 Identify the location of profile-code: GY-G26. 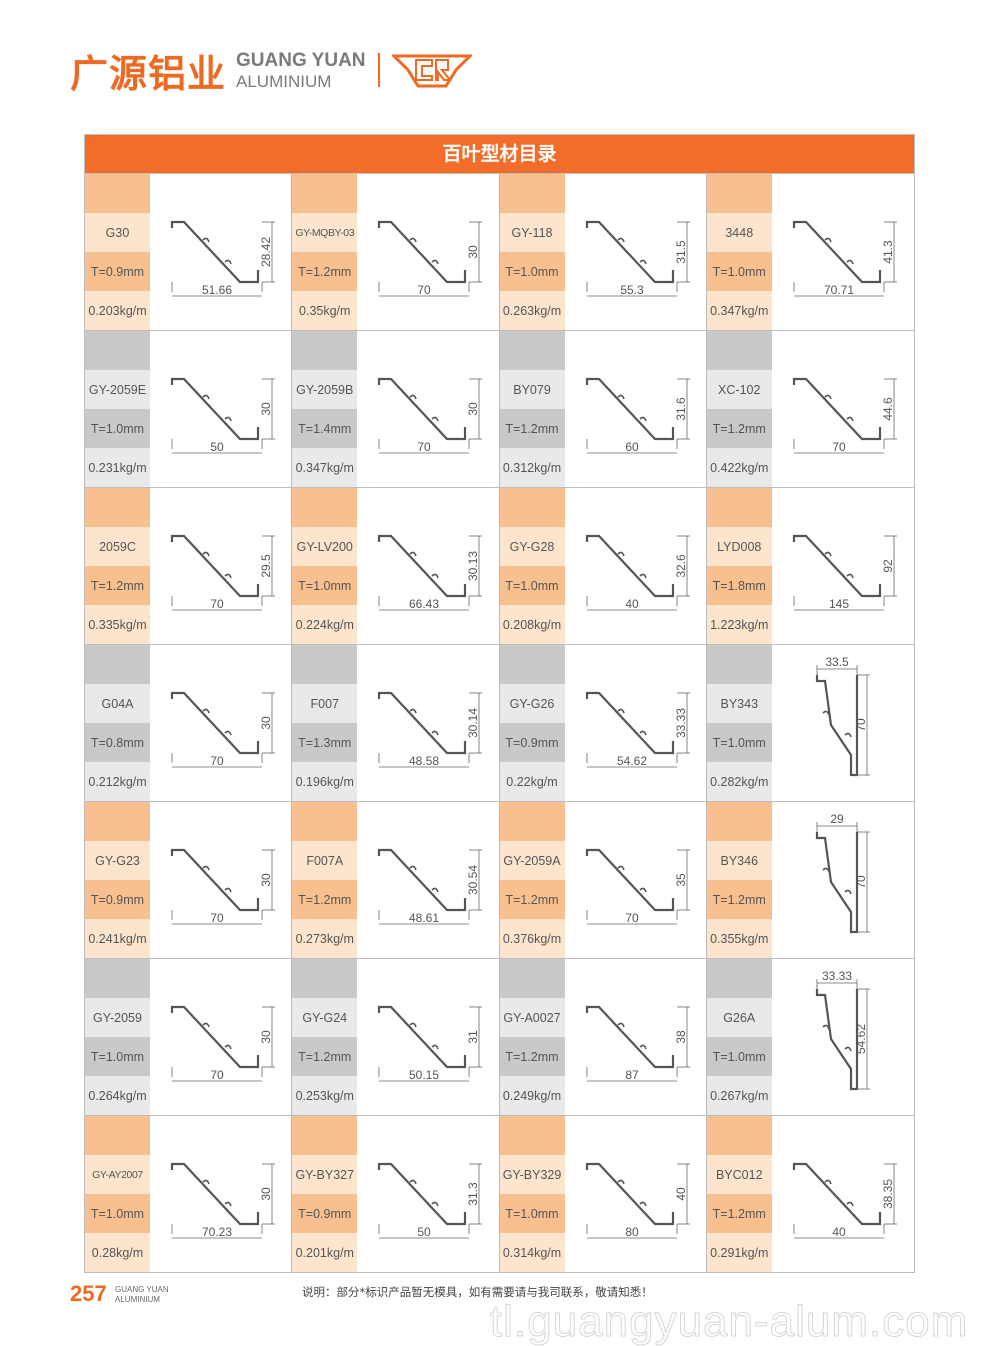
(532, 703).